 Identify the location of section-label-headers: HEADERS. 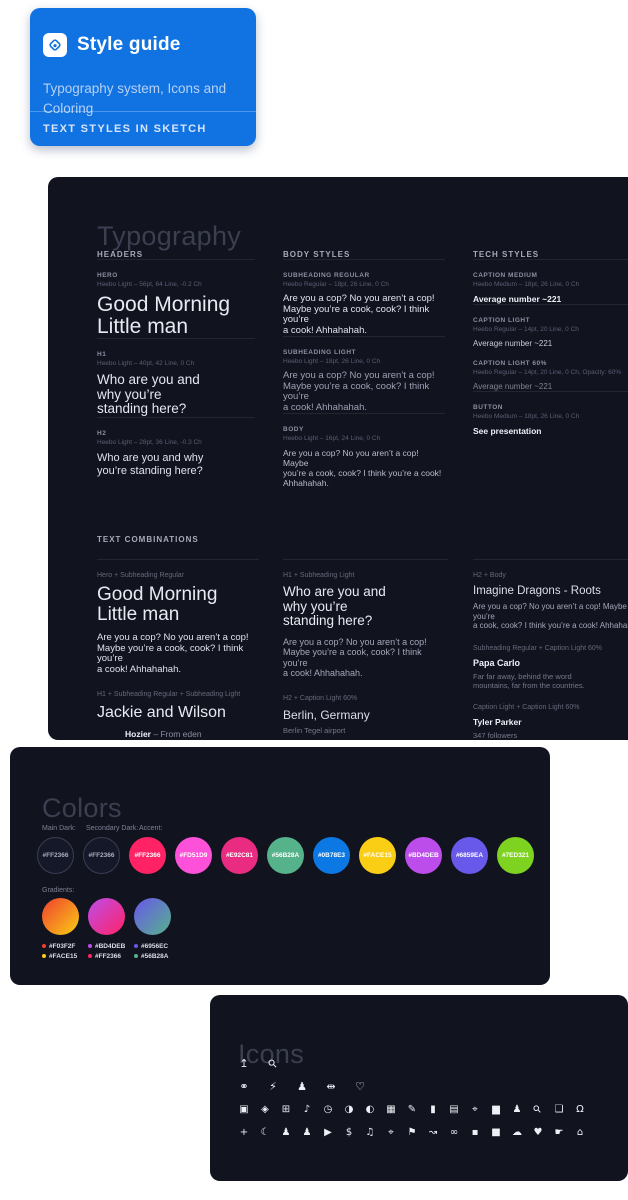
(120, 254).